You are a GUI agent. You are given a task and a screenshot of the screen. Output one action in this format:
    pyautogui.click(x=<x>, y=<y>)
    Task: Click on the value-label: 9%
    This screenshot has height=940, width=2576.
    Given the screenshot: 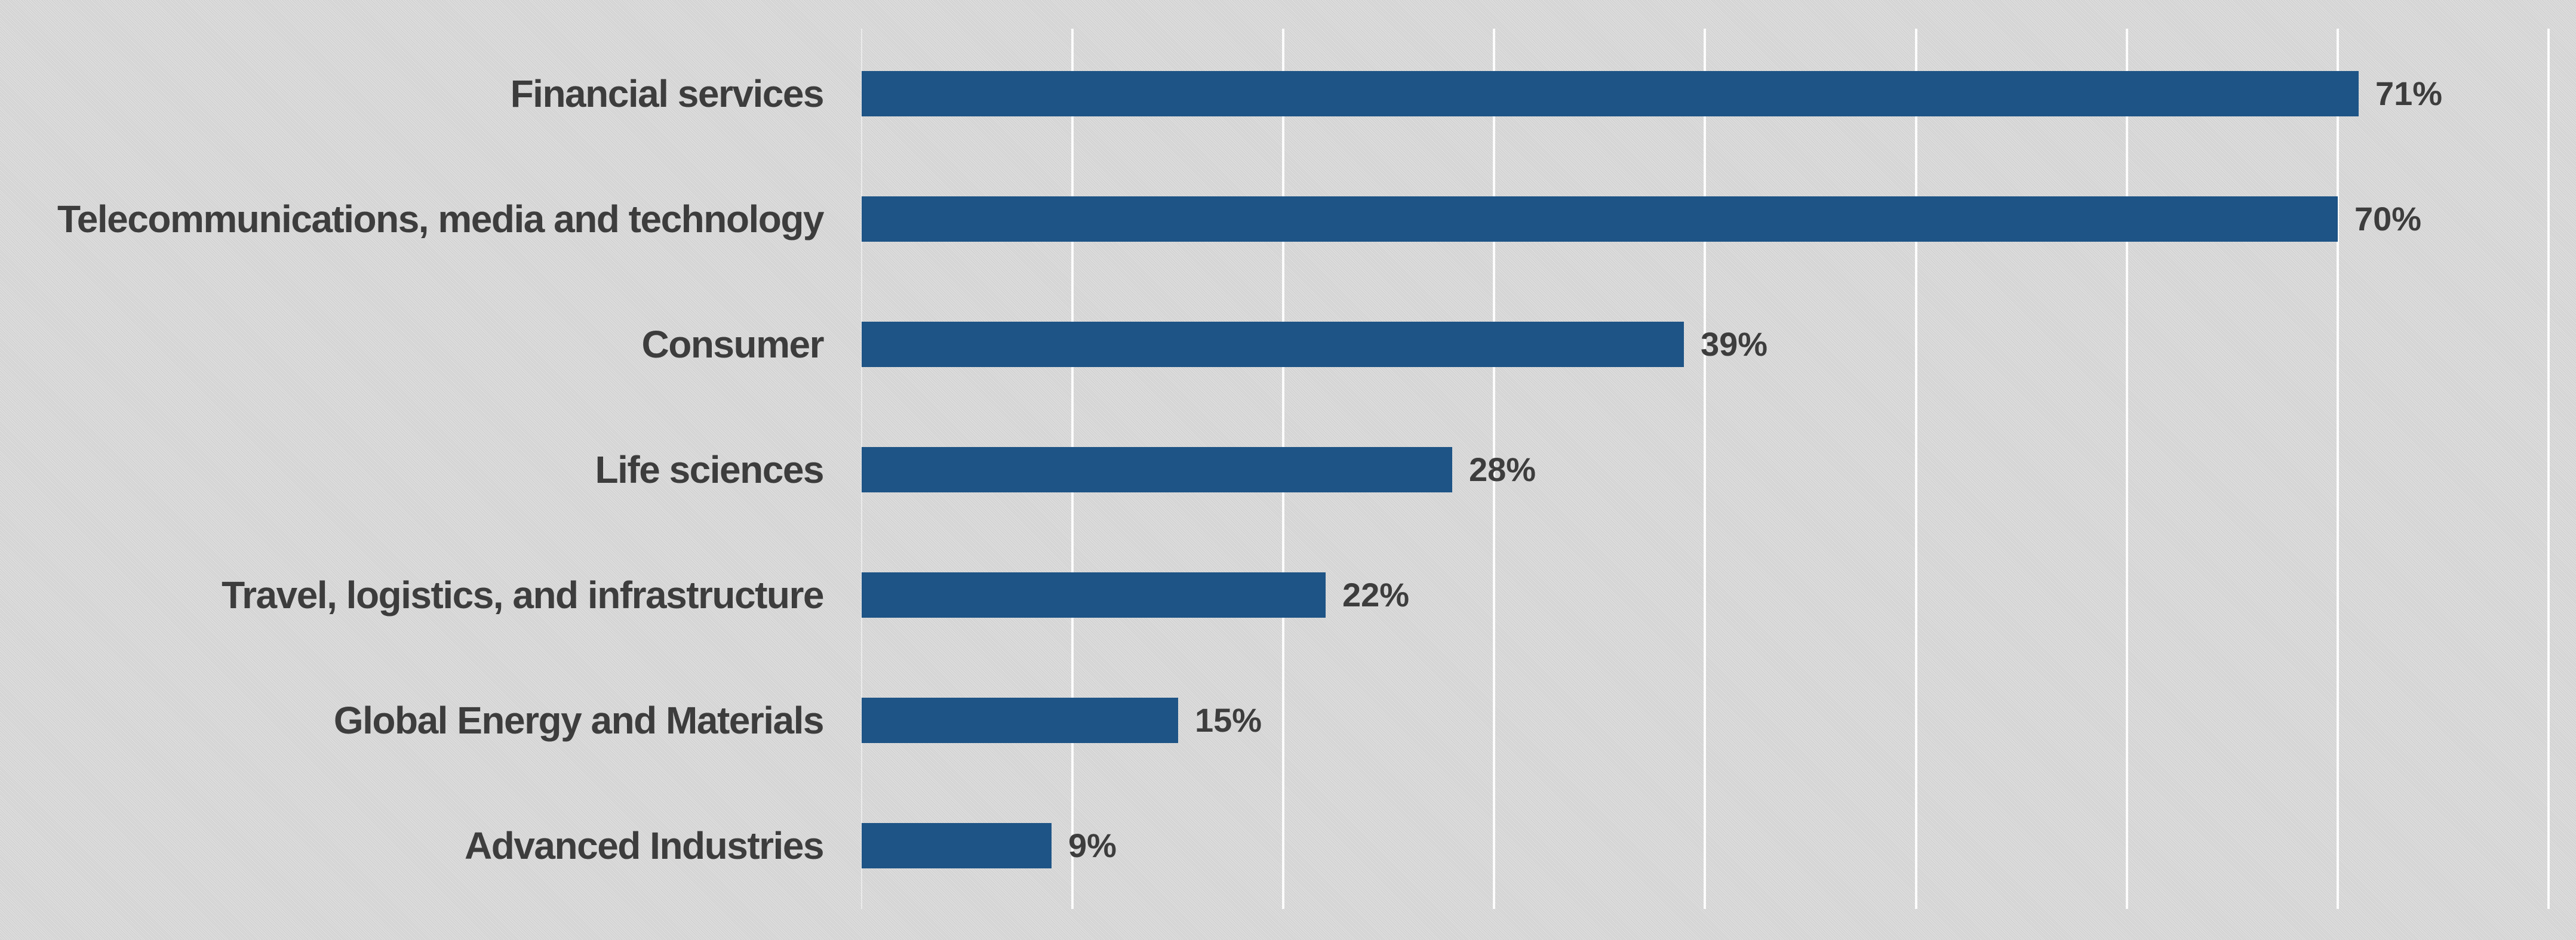 What is the action you would take?
    pyautogui.click(x=1092, y=845)
    